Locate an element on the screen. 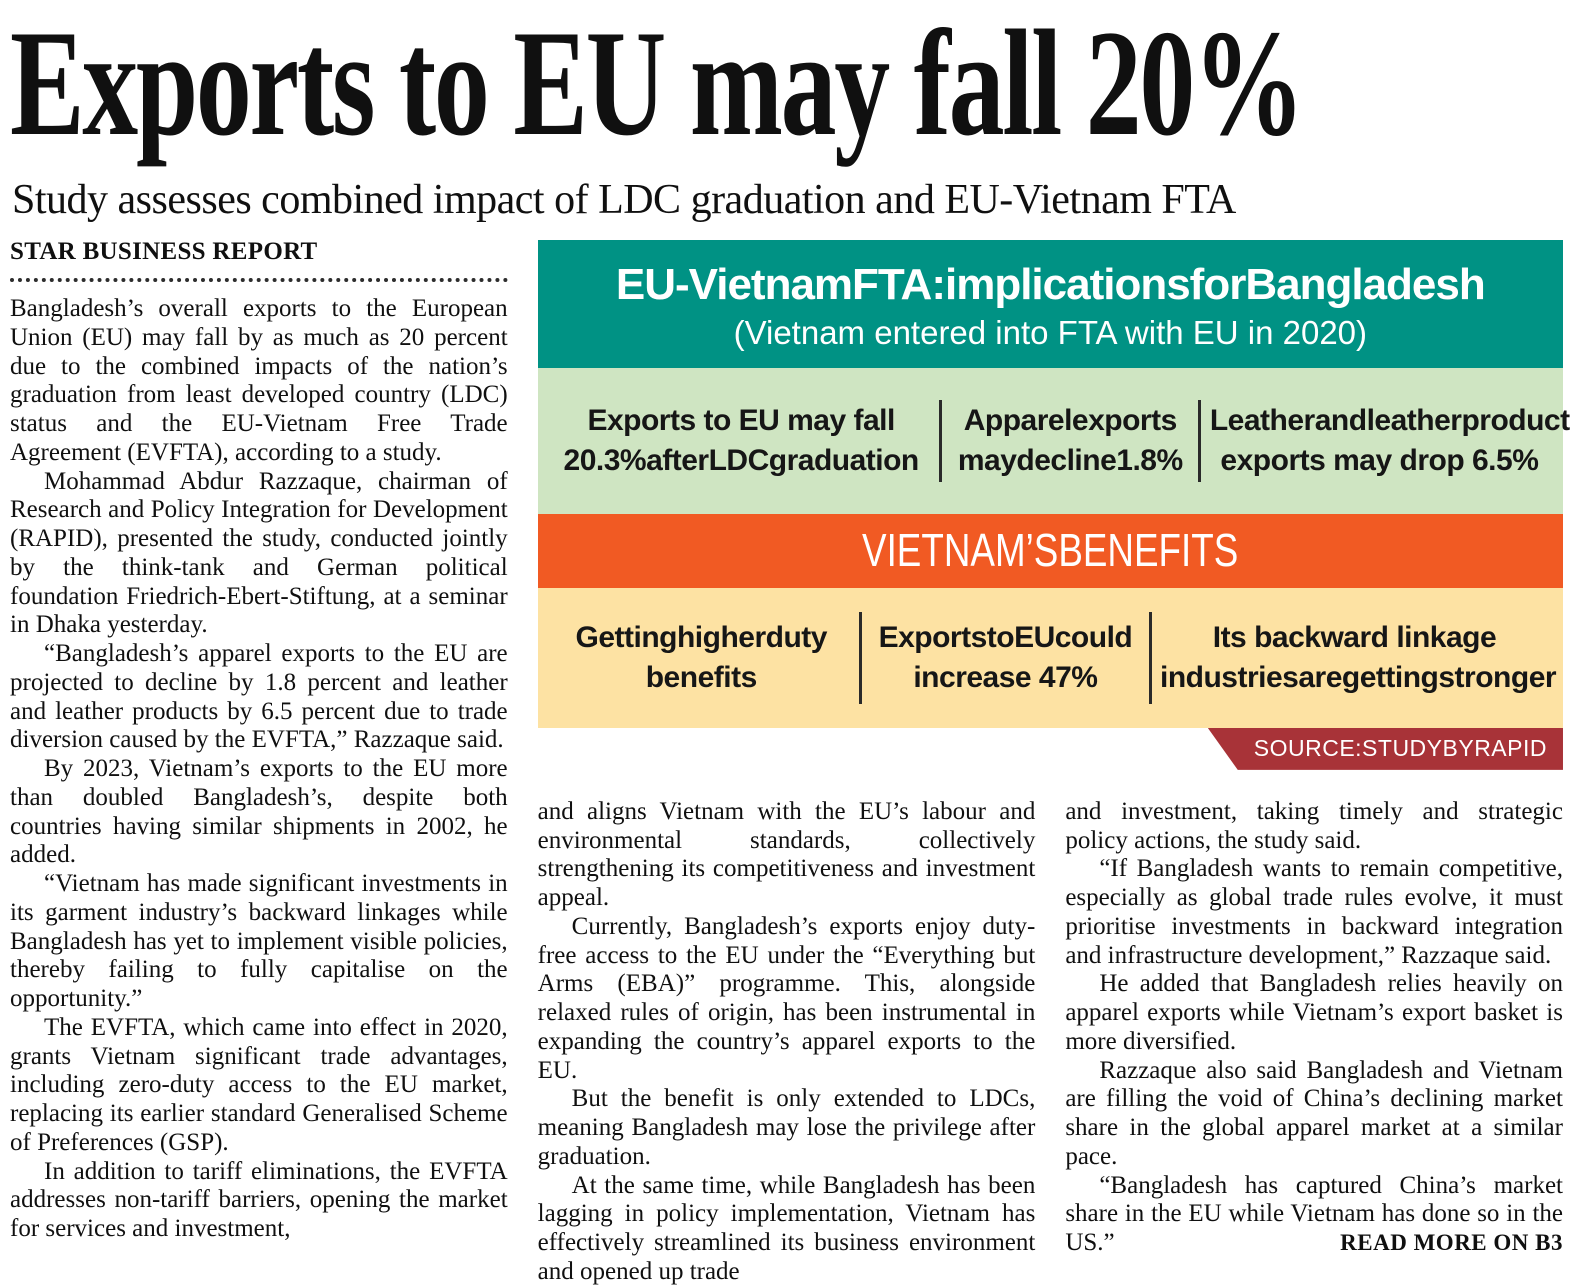 This screenshot has height=1287, width=1571. benefit-line: Gettinghigherduty is located at coordinates (701, 637).